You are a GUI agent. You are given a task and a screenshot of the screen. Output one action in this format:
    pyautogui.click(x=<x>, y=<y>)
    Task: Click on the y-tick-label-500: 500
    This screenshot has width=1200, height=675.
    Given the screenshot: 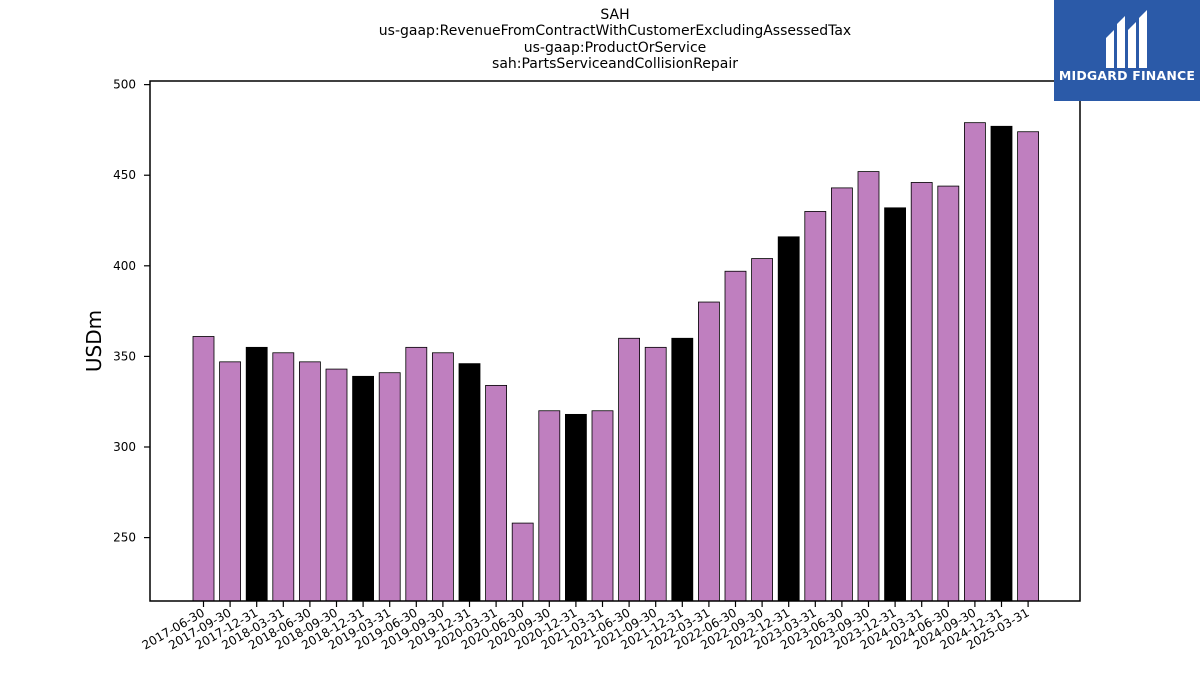 What is the action you would take?
    pyautogui.click(x=124, y=85)
    